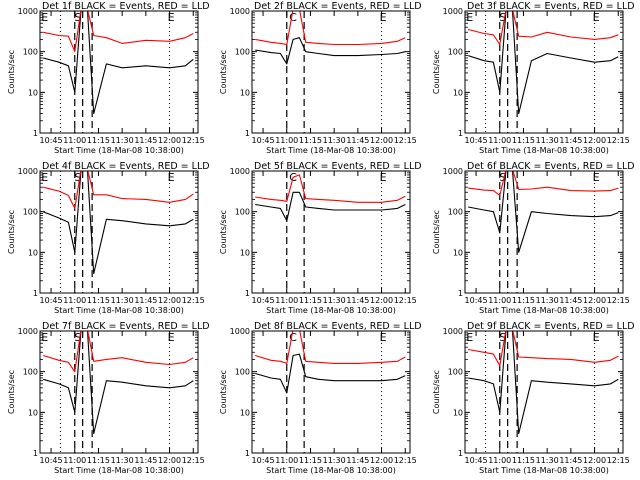 This screenshot has height=480, width=640. What do you see at coordinates (126, 326) in the screenshot?
I see `panel-title: Det 7f BLACK = Events, RED = LLD` at bounding box center [126, 326].